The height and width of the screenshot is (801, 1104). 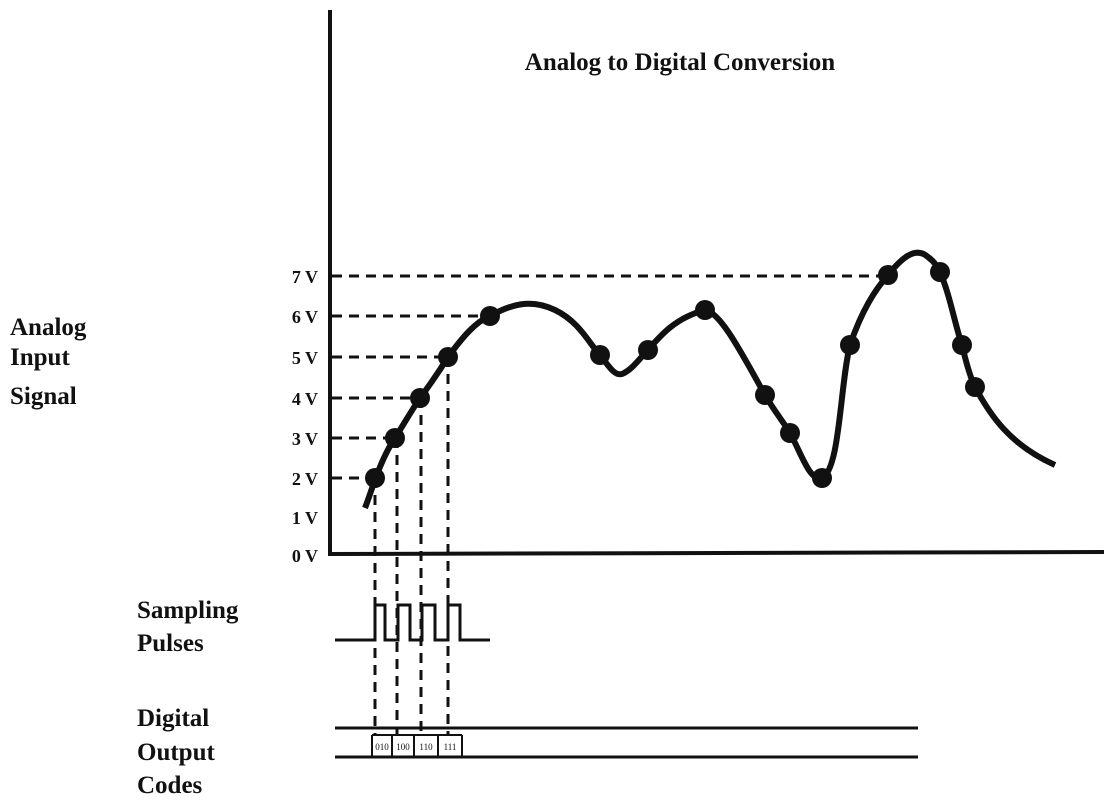 I want to click on voltage-label: 5 V, so click(x=305, y=358).